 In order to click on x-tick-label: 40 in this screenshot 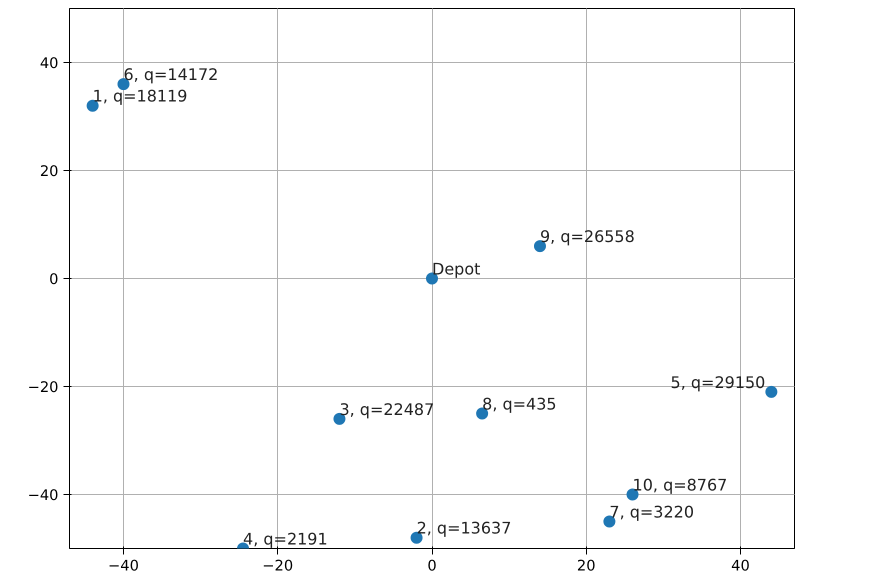, I will do `click(740, 566)`.